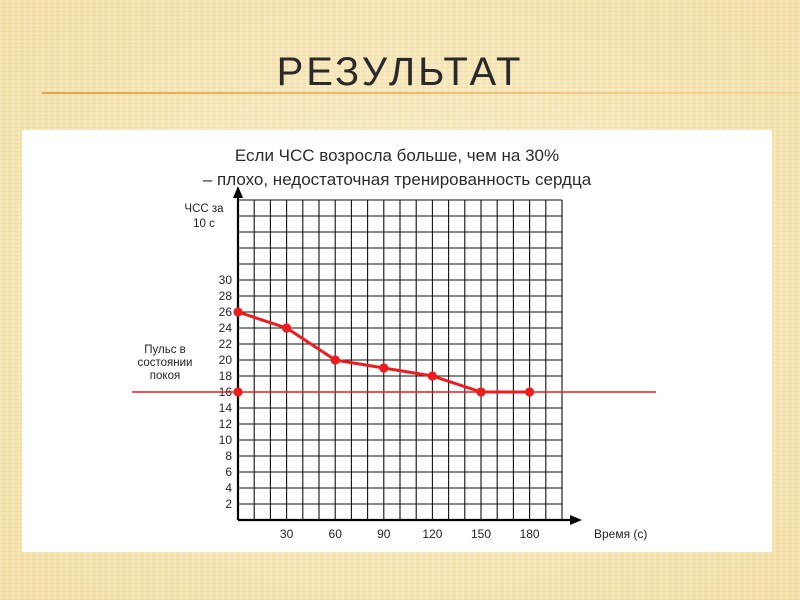 The width and height of the screenshot is (800, 600). Describe the element at coordinates (432, 534) in the screenshot. I see `x-tick-label: 120` at that location.